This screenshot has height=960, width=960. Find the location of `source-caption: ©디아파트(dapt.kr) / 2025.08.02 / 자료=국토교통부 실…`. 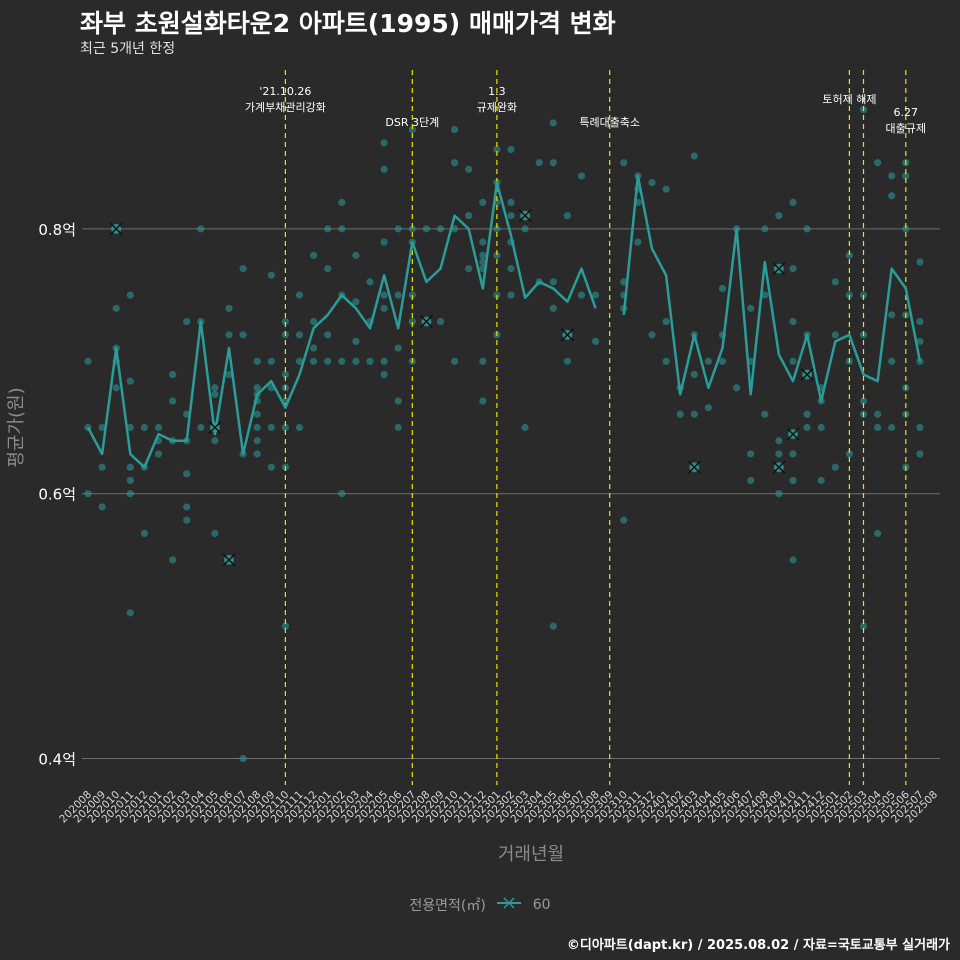

source-caption: ©디아파트(dapt.kr) / 2025.08.02 / 자료=국토교통부 실… is located at coordinates (758, 945).